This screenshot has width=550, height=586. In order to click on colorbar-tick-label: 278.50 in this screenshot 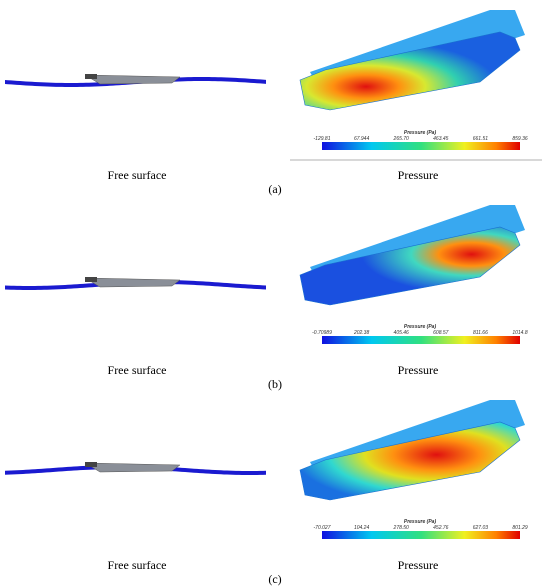, I will do `click(401, 528)`.